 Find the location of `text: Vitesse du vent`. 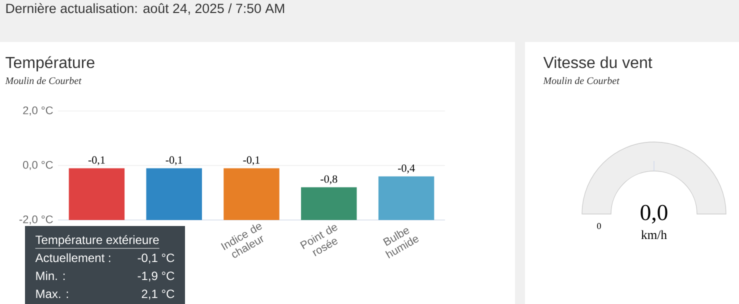

text: Vitesse du vent is located at coordinates (597, 62).